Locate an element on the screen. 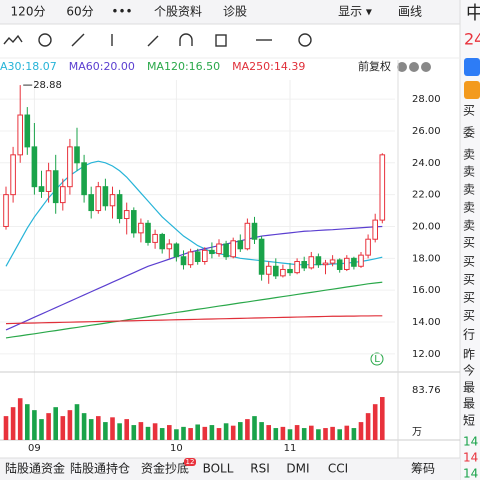 The height and width of the screenshot is (480, 480). x-tick-label: 11 is located at coordinates (290, 448).